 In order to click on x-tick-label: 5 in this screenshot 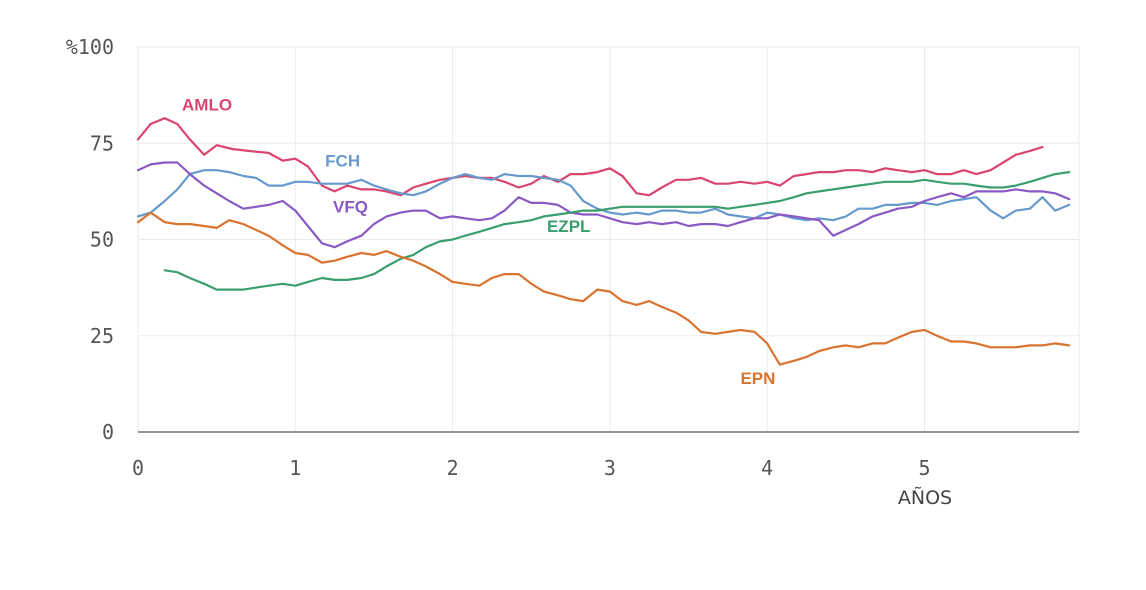, I will do `click(924, 468)`.